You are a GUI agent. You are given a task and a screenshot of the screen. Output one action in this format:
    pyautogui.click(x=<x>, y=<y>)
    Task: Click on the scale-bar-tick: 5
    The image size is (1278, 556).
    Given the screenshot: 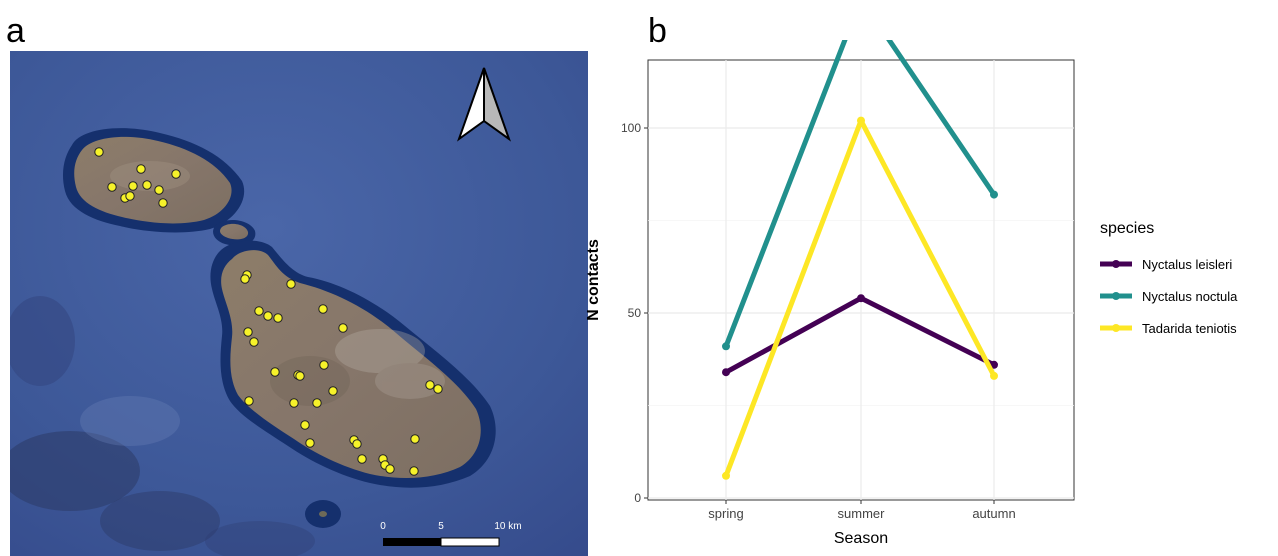 What is the action you would take?
    pyautogui.click(x=441, y=526)
    